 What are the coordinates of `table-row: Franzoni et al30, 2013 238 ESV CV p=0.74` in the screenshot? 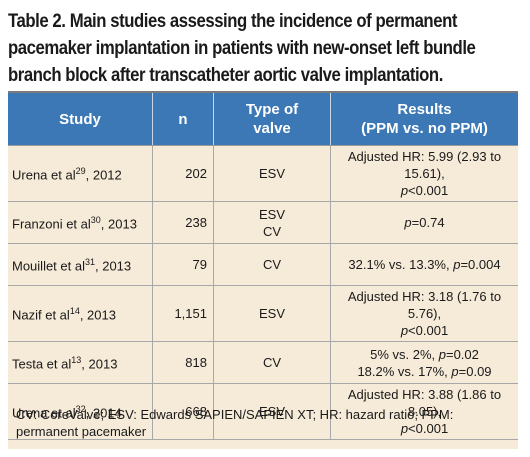 It's located at (263, 222).